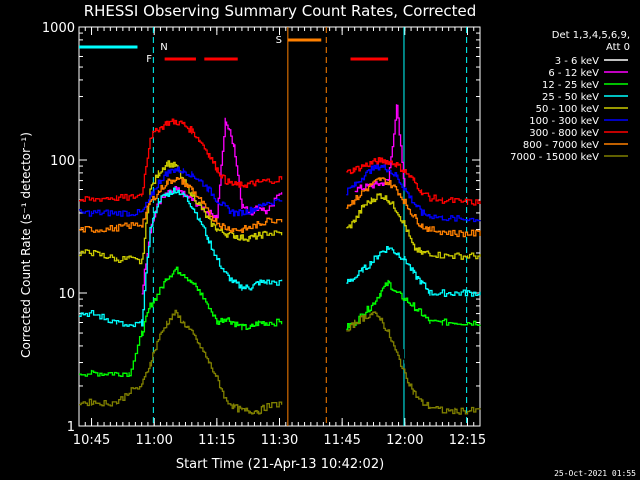 The image size is (640, 480). I want to click on legend-label: 800 - 7000 keV, so click(561, 145).